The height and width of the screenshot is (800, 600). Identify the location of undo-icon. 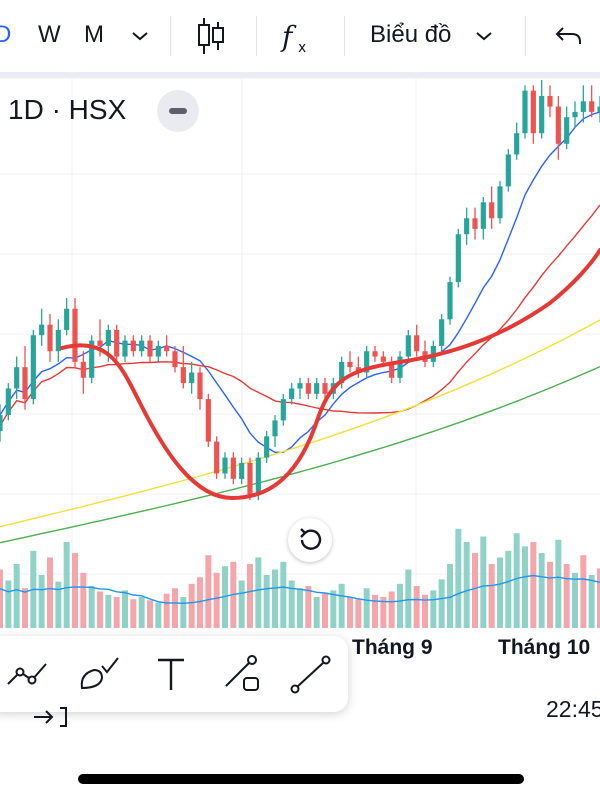
(569, 36).